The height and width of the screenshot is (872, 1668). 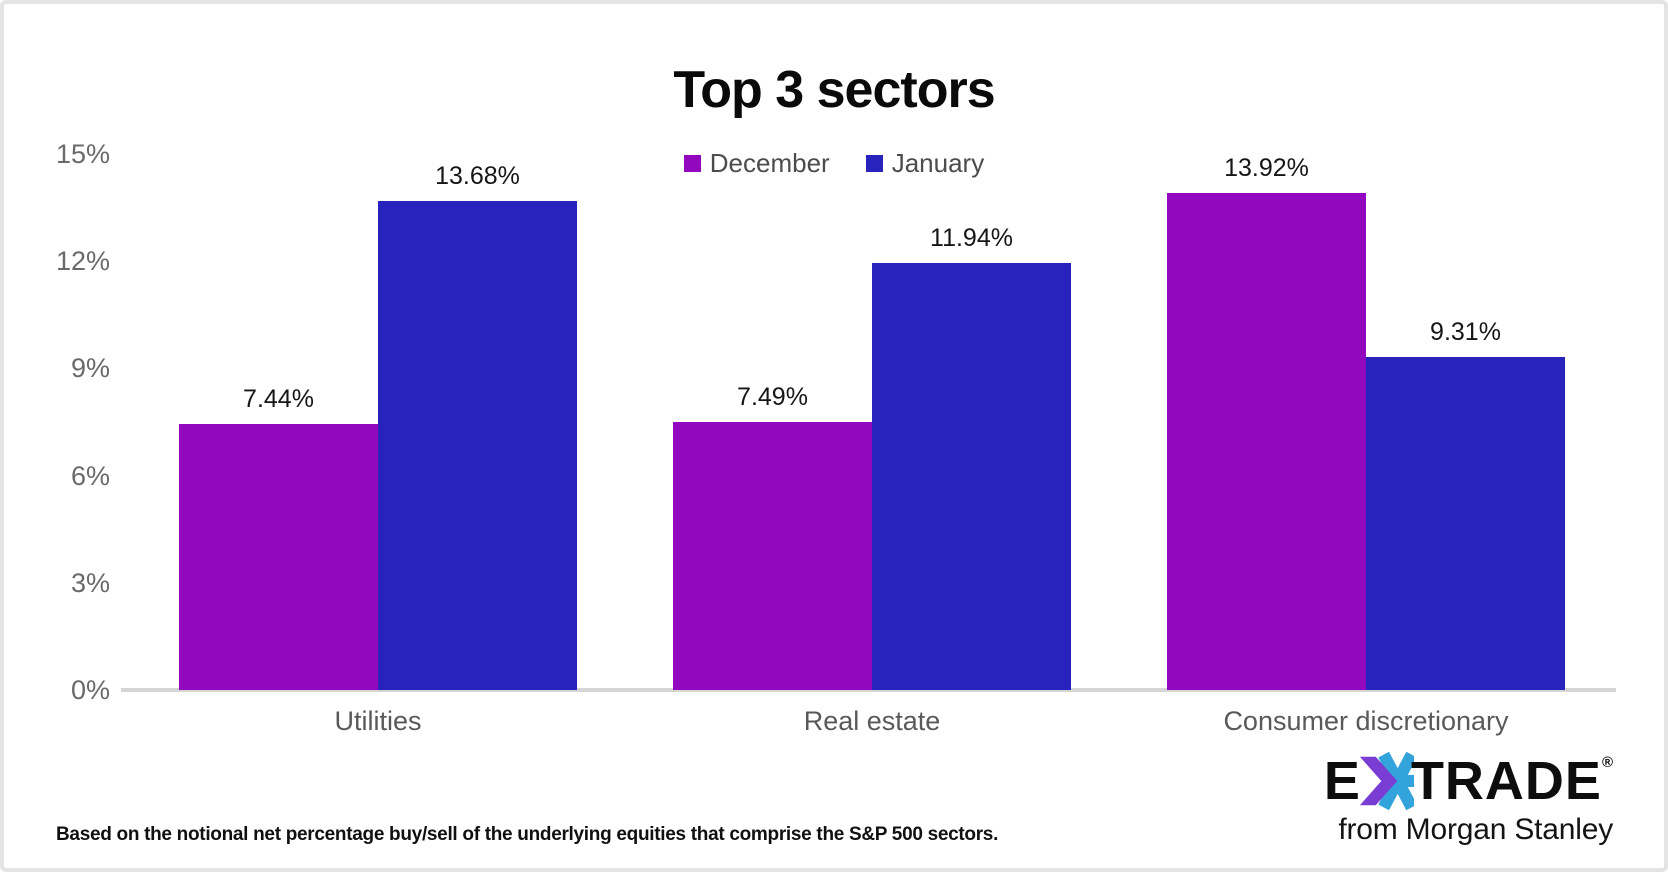 I want to click on bar-january-consumer-discretionary, so click(x=1465, y=523).